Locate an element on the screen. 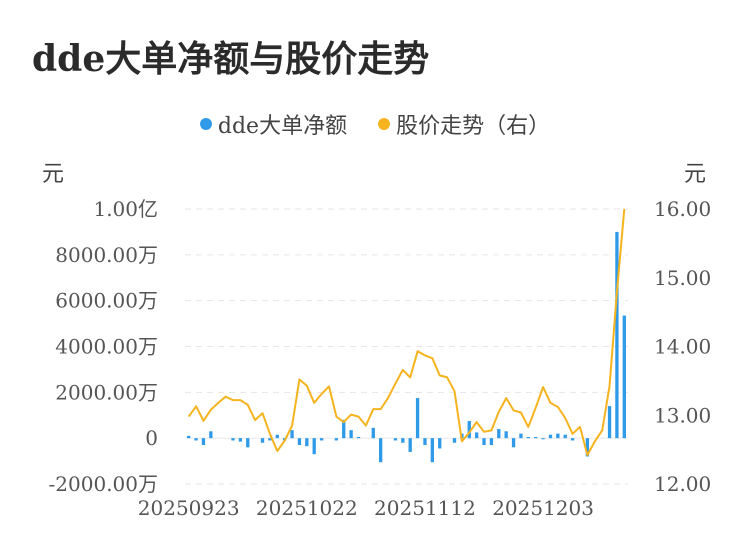 Image resolution: width=750 pixels, height=558 pixels. right-tick-label: 12.00 is located at coordinates (682, 484).